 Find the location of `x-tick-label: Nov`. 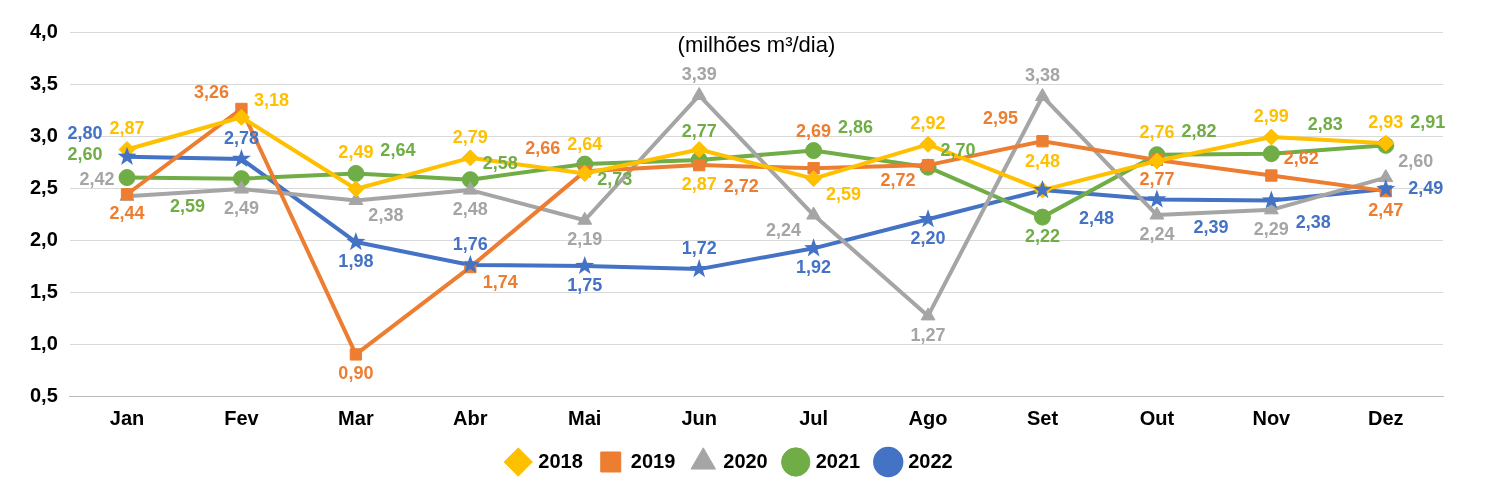

x-tick-label: Nov is located at coordinates (1272, 417).